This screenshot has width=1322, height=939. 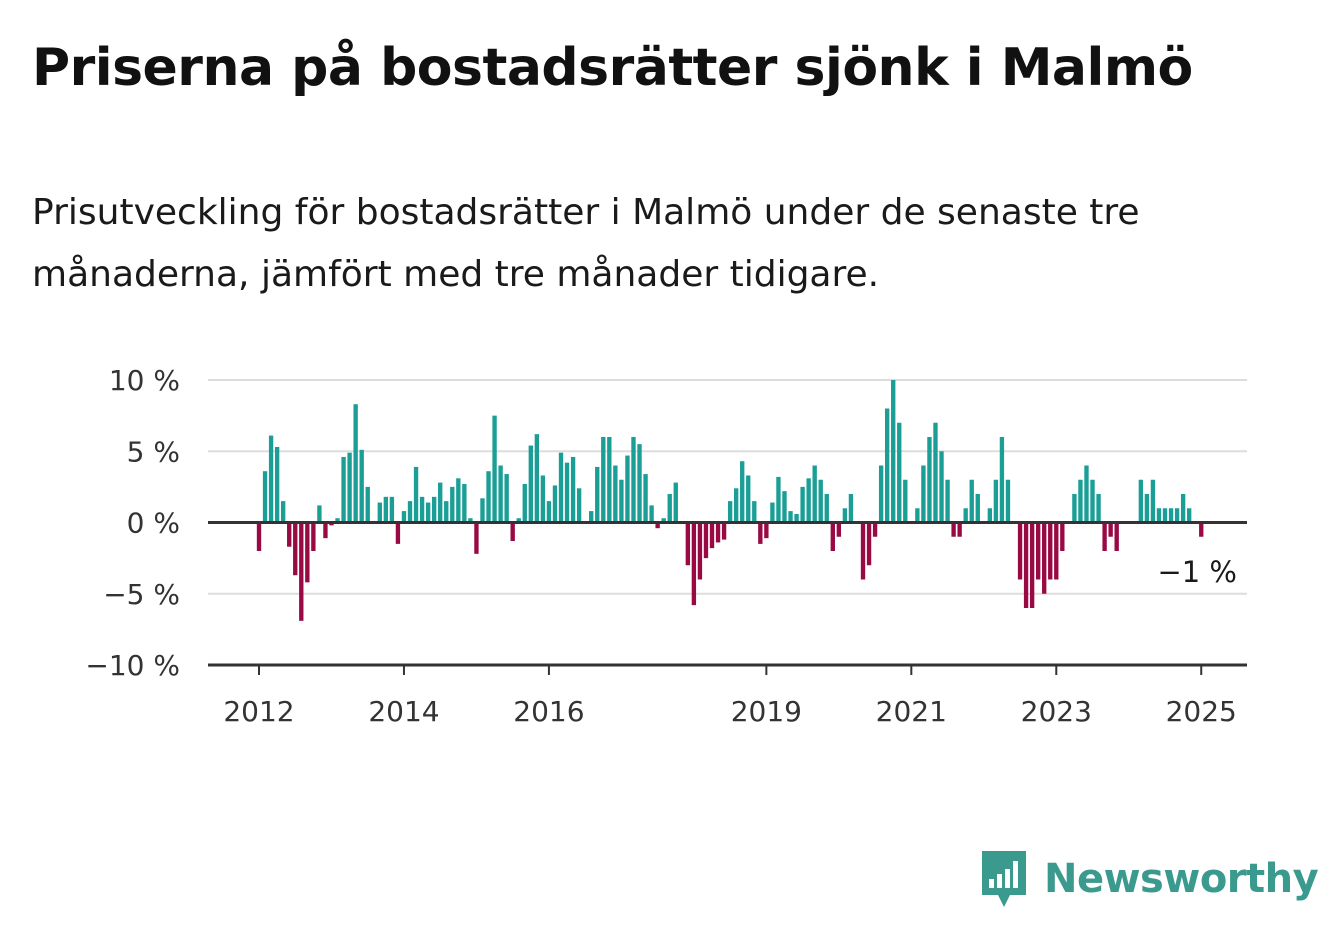 What do you see at coordinates (1181, 879) in the screenshot?
I see `brand-name: Newsworthy` at bounding box center [1181, 879].